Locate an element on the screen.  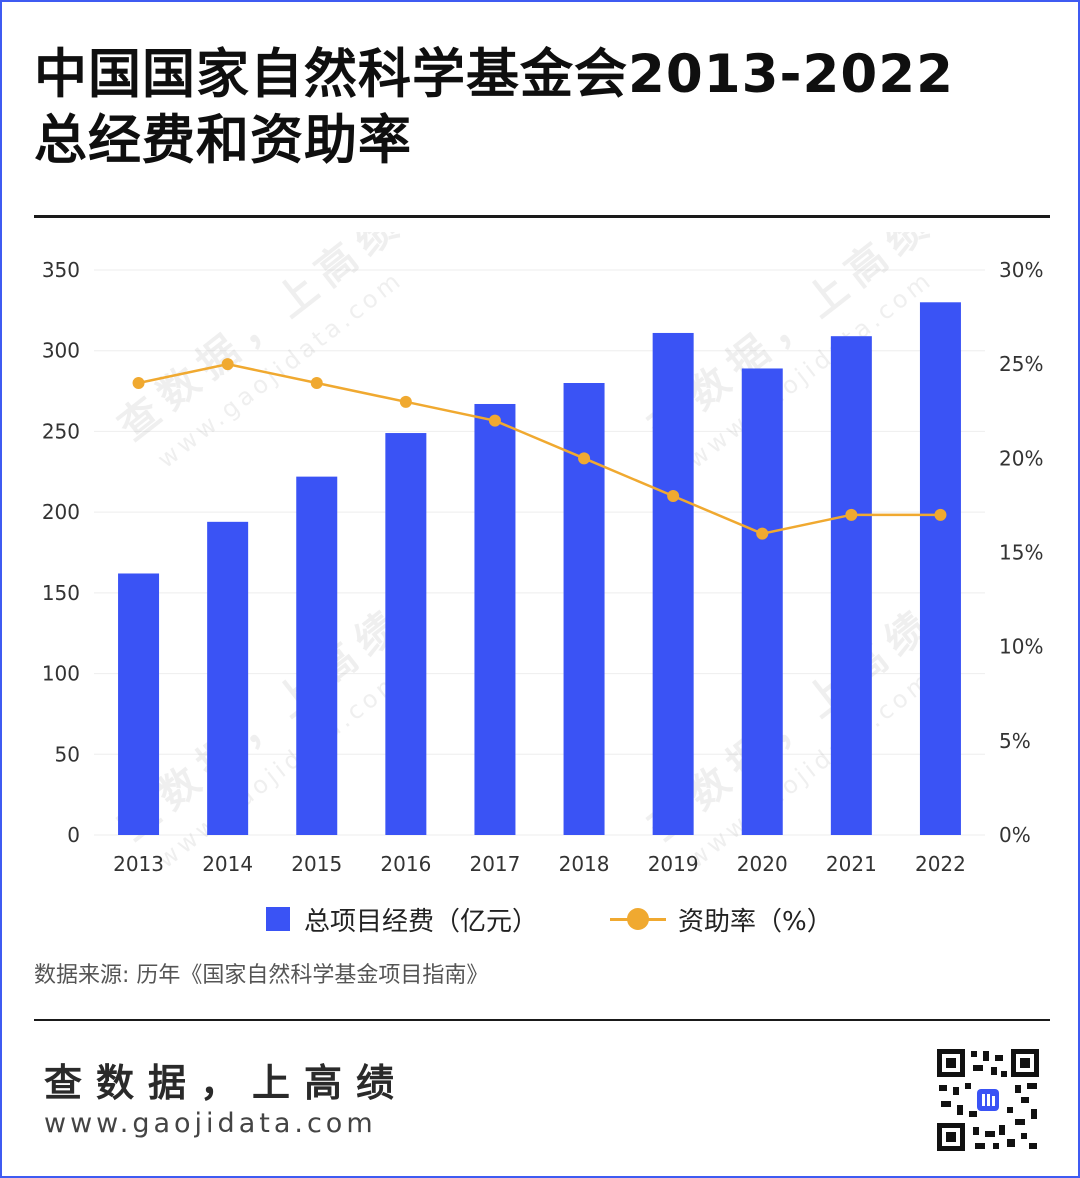
right-tick-20: 20% is located at coordinates (1021, 458).